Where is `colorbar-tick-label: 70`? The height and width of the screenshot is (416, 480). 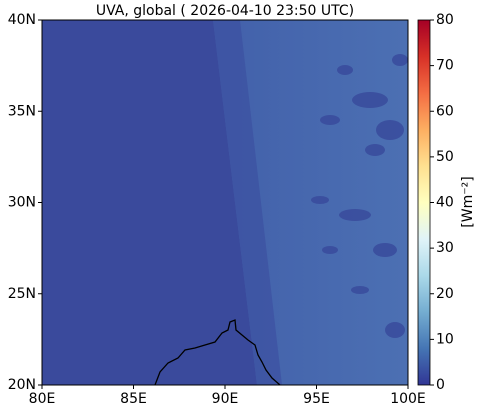 colorbar-tick-label: 70 is located at coordinates (445, 66).